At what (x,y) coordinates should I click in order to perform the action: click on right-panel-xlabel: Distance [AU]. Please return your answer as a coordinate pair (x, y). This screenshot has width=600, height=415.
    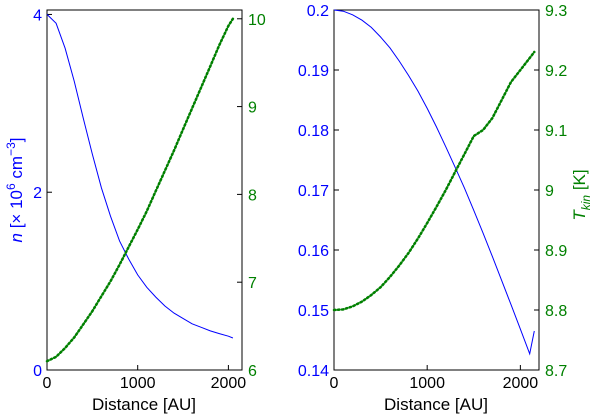
    Looking at the image, I should click on (436, 404).